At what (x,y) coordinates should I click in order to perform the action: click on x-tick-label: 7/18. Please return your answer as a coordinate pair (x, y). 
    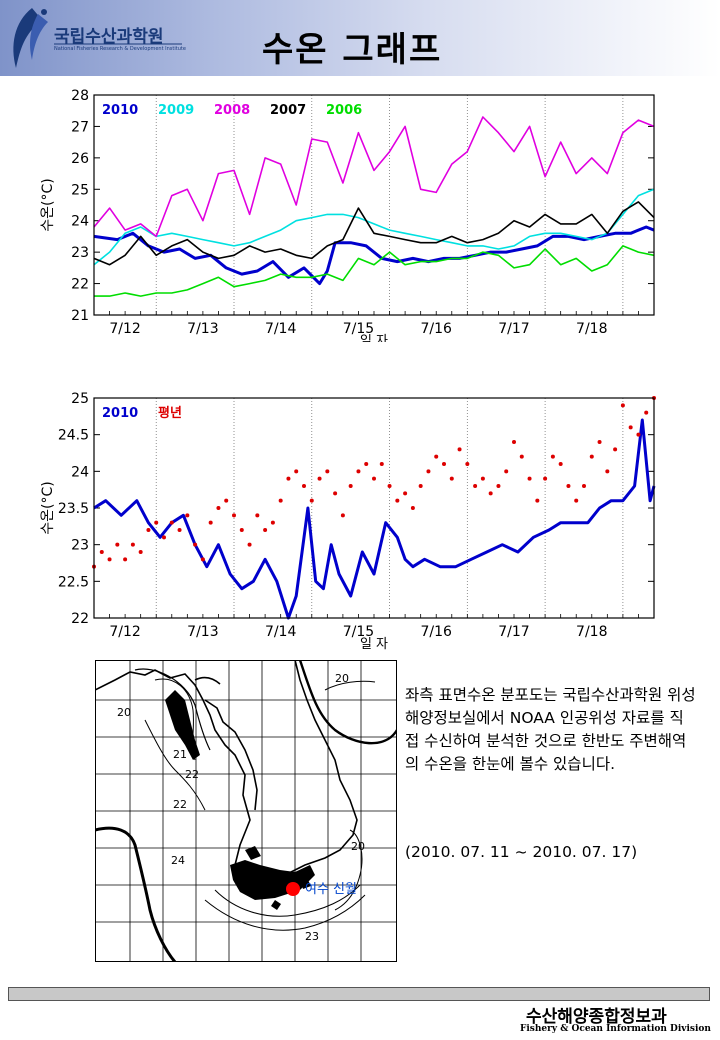
    Looking at the image, I should click on (591, 632).